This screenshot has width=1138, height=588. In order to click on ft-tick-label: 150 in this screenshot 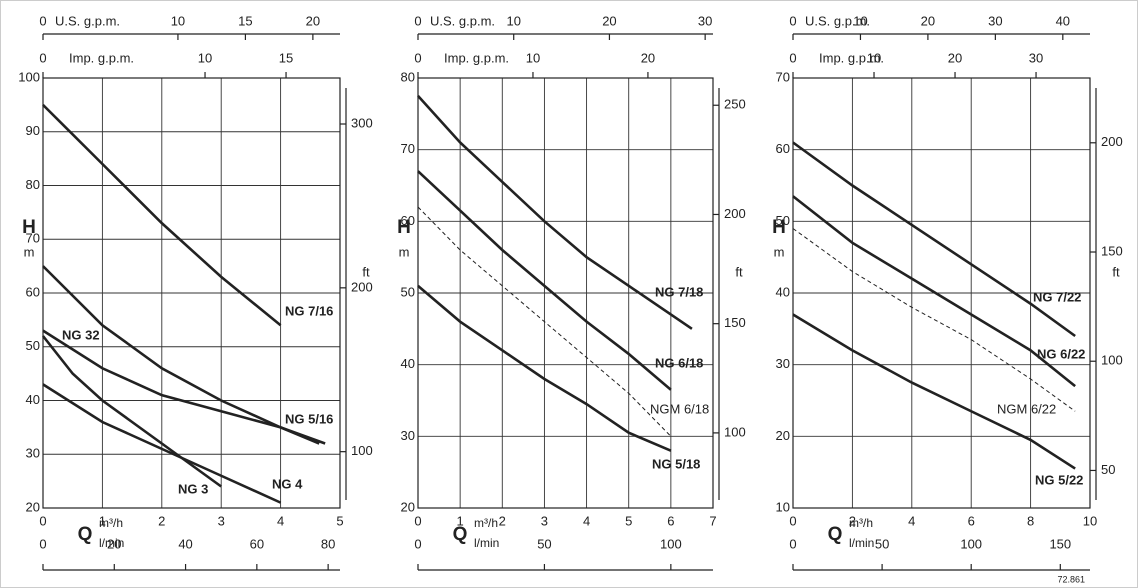, I will do `click(735, 322)`.